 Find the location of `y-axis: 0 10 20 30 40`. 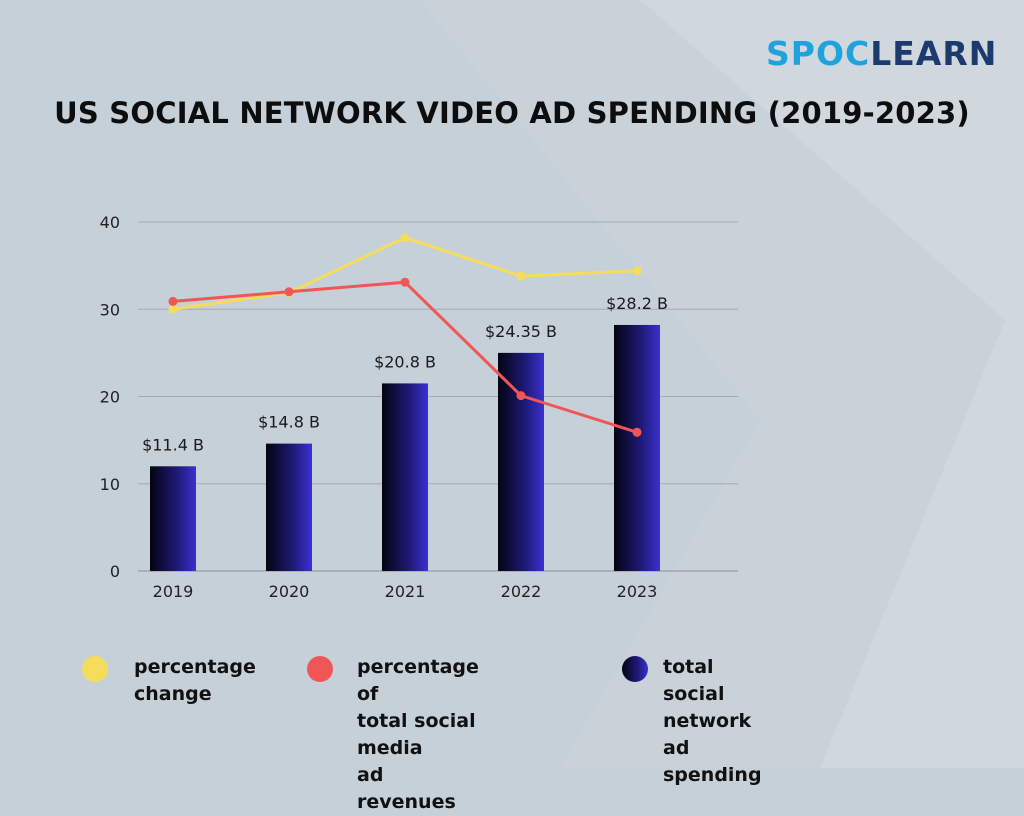

y-axis: 0 10 20 30 40 is located at coordinates (110, 397).